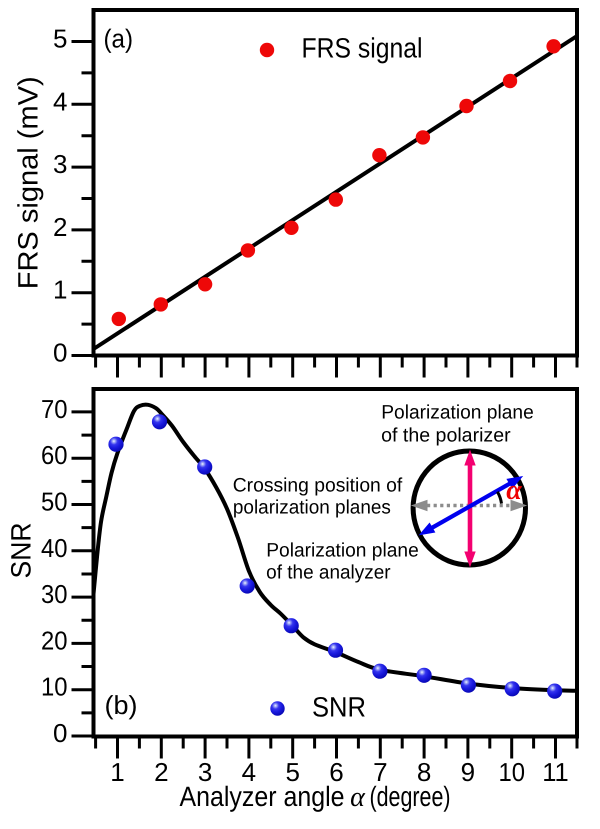  What do you see at coordinates (312, 507) in the screenshot?
I see `svg-text: polarization planes` at bounding box center [312, 507].